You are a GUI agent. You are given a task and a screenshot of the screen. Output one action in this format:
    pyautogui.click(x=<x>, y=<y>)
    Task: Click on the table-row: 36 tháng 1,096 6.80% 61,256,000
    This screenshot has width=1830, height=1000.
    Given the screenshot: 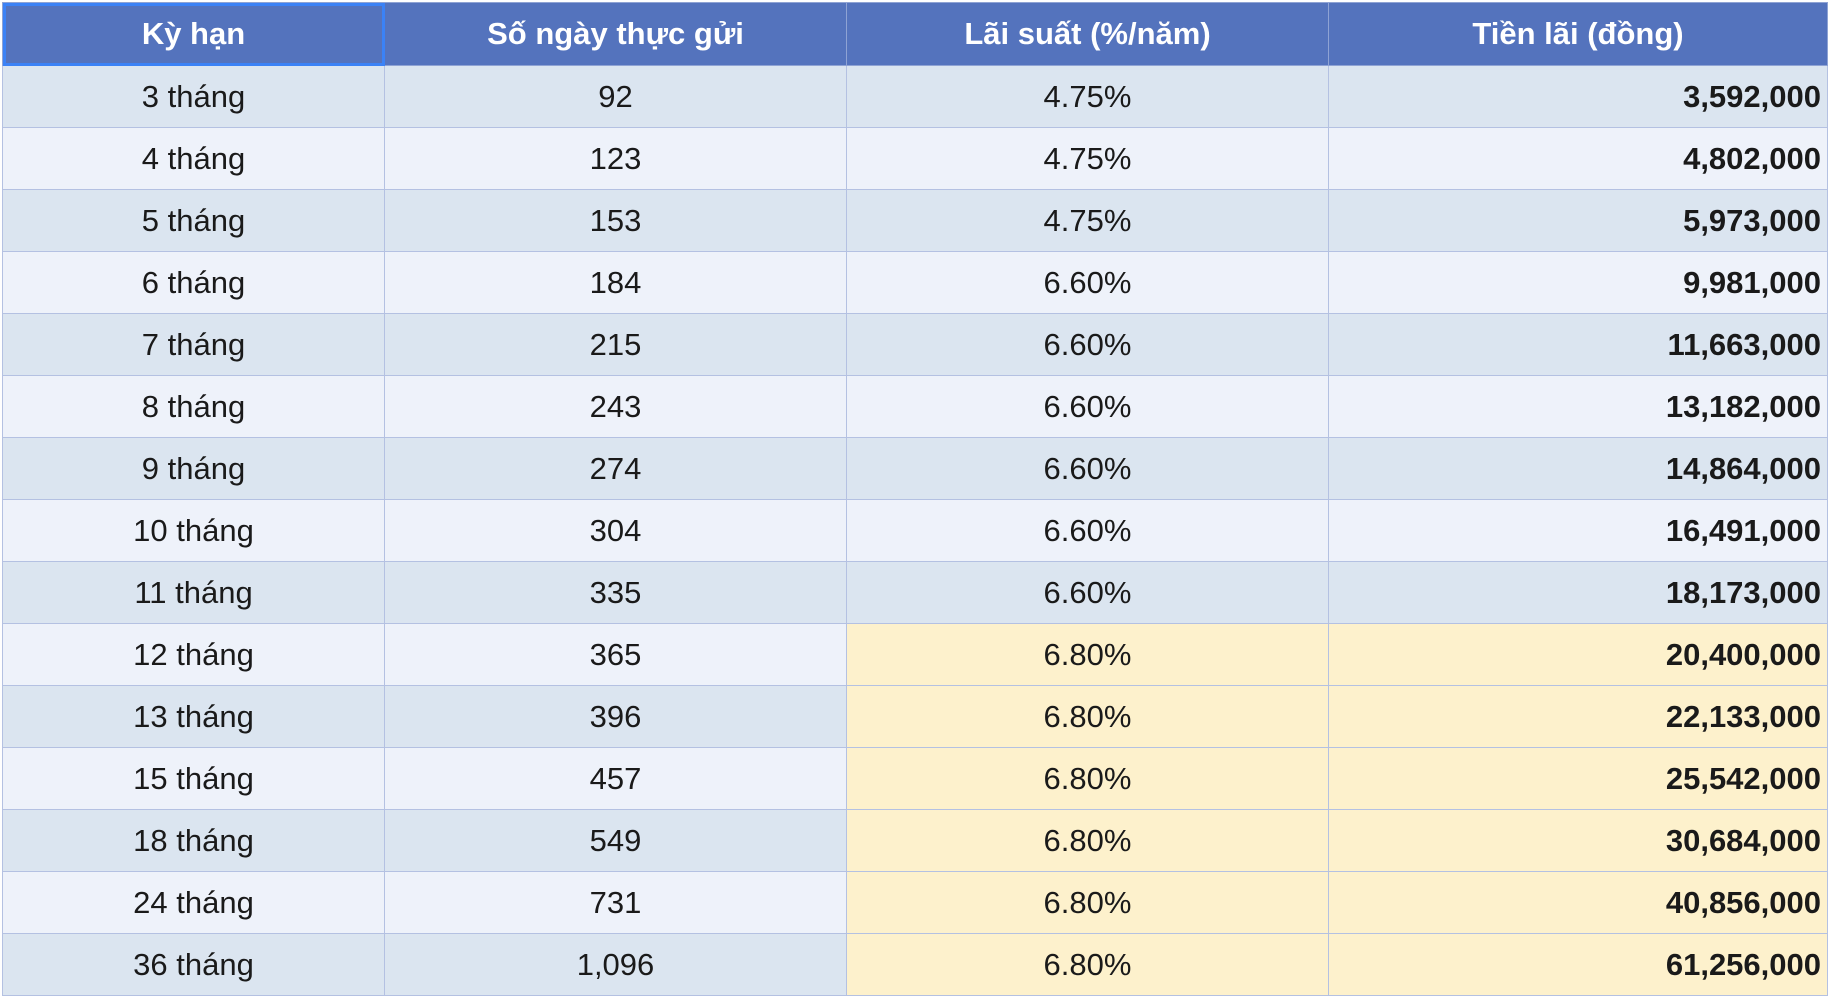 What is the action you would take?
    pyautogui.click(x=915, y=964)
    